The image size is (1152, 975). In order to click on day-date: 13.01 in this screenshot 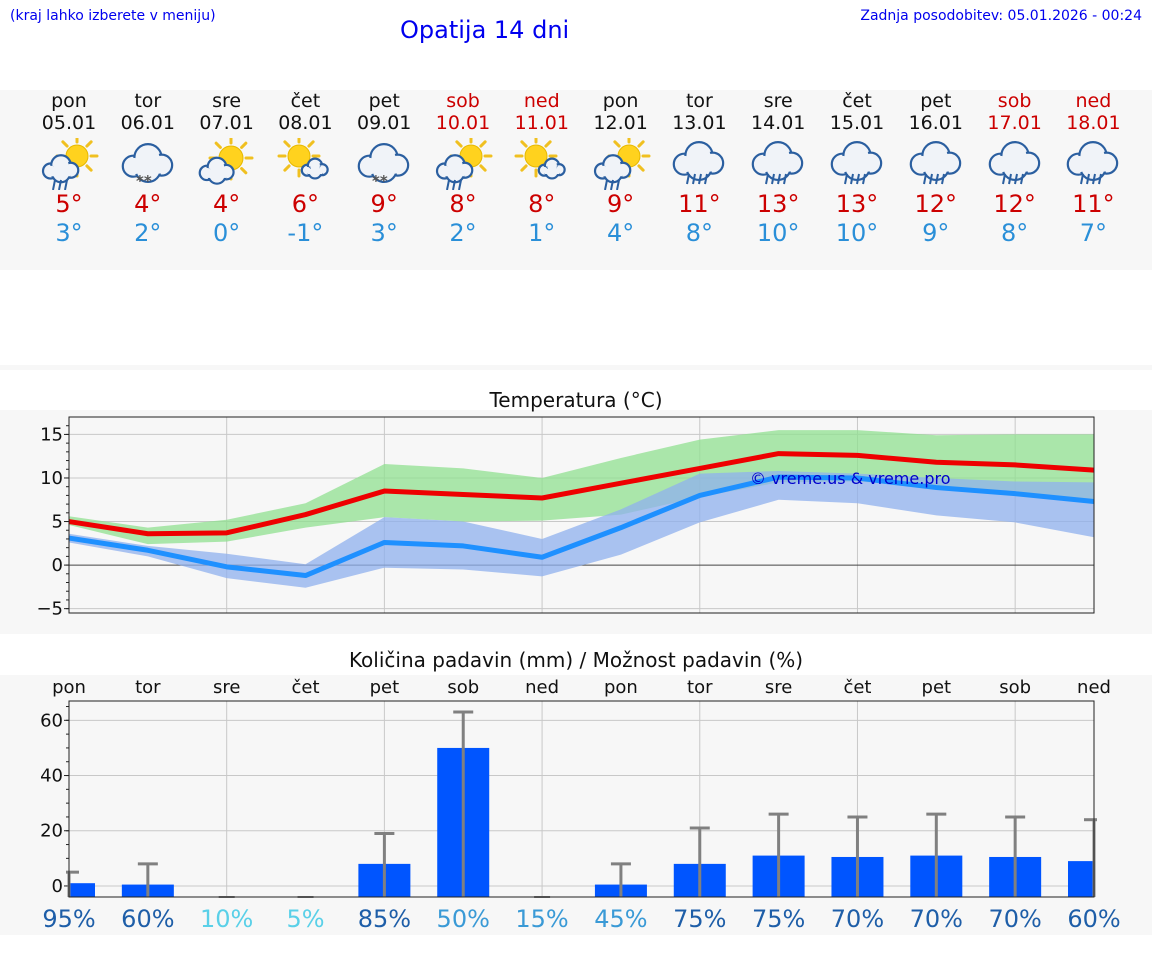, I will do `click(699, 123)`.